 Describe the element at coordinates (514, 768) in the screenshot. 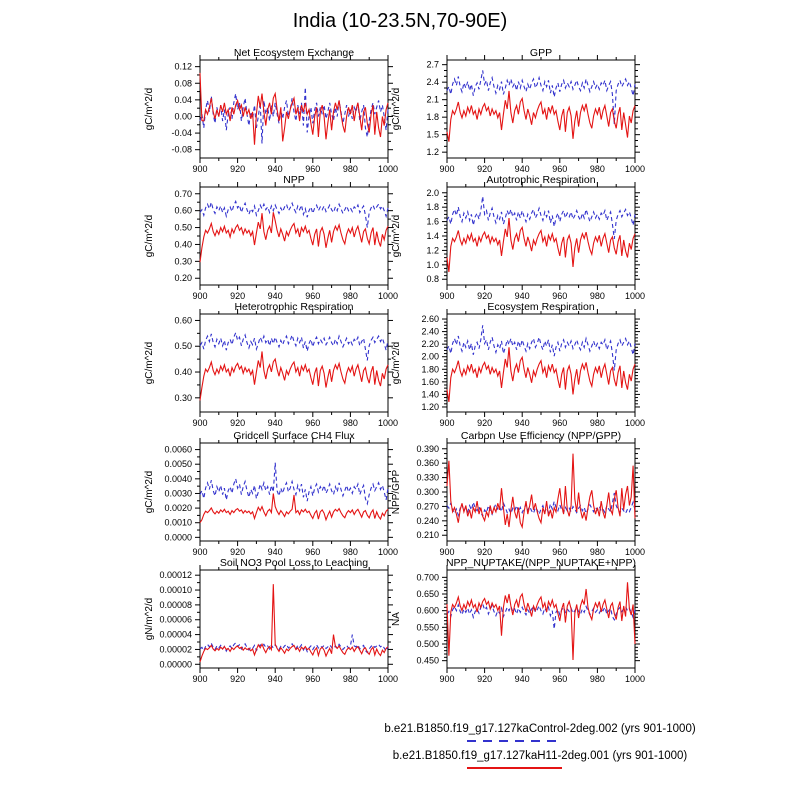

I see `legend-line-h11-solid` at that location.